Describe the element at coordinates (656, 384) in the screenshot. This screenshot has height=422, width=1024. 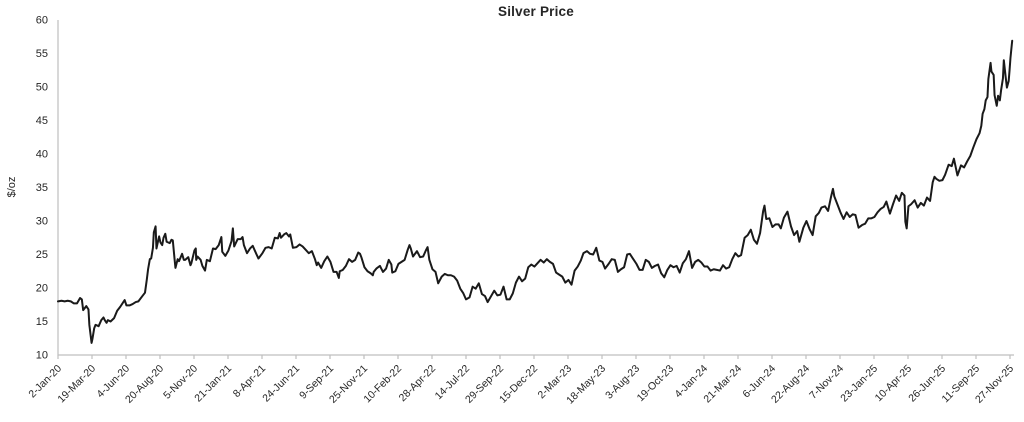
I see `x-tick-label: 19-Oct-23` at that location.